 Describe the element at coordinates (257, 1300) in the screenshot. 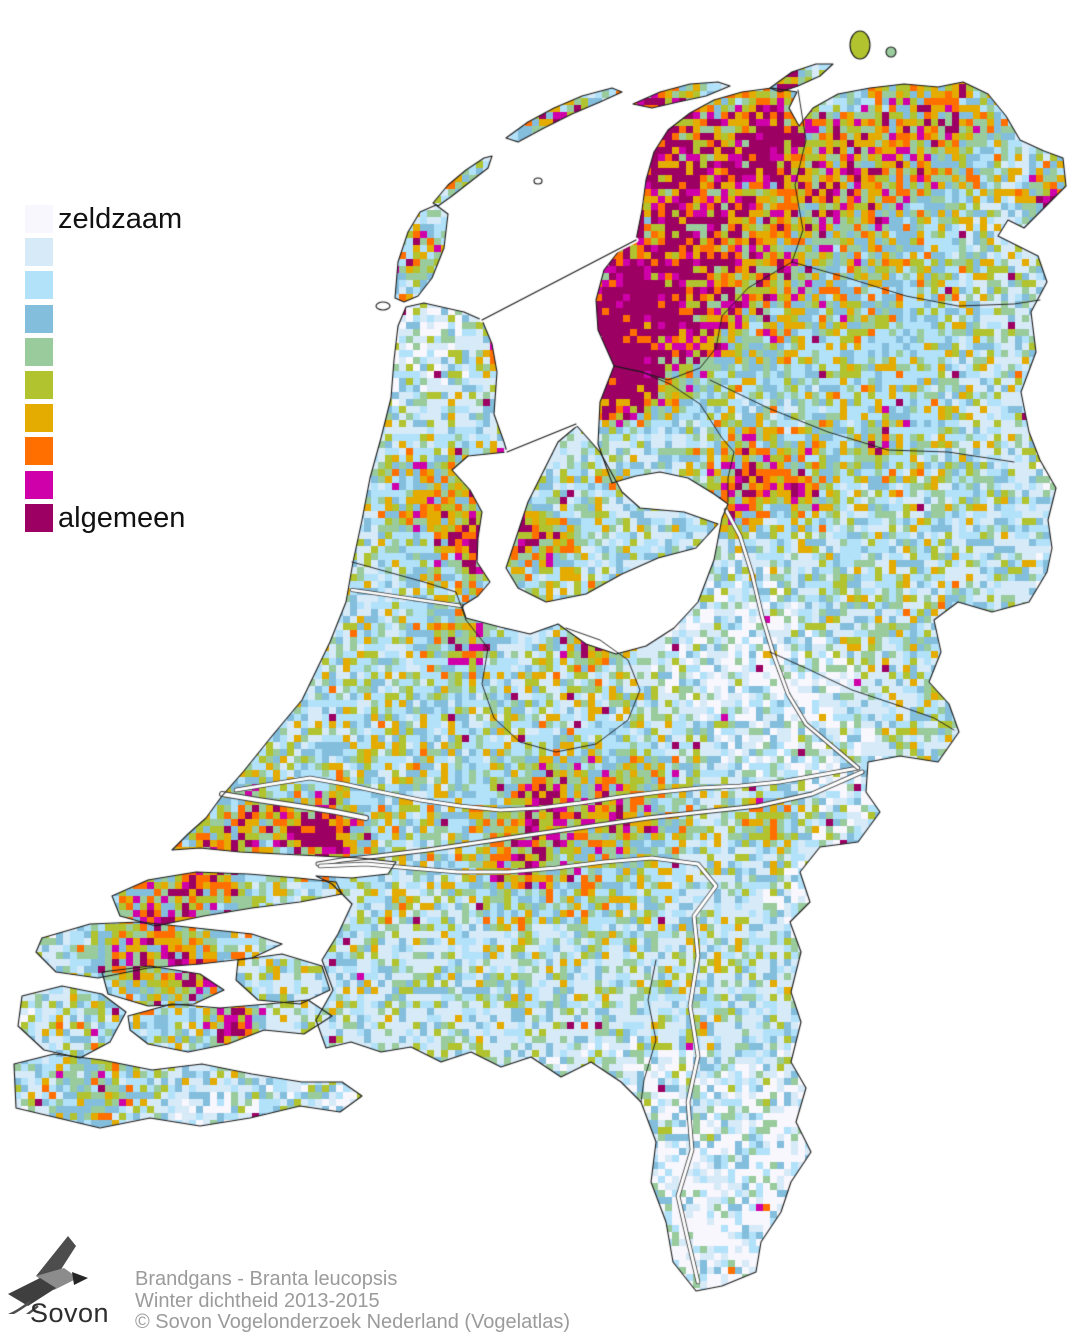

I see `map-subtitle: Winter dichtheid 2013-2015` at that location.